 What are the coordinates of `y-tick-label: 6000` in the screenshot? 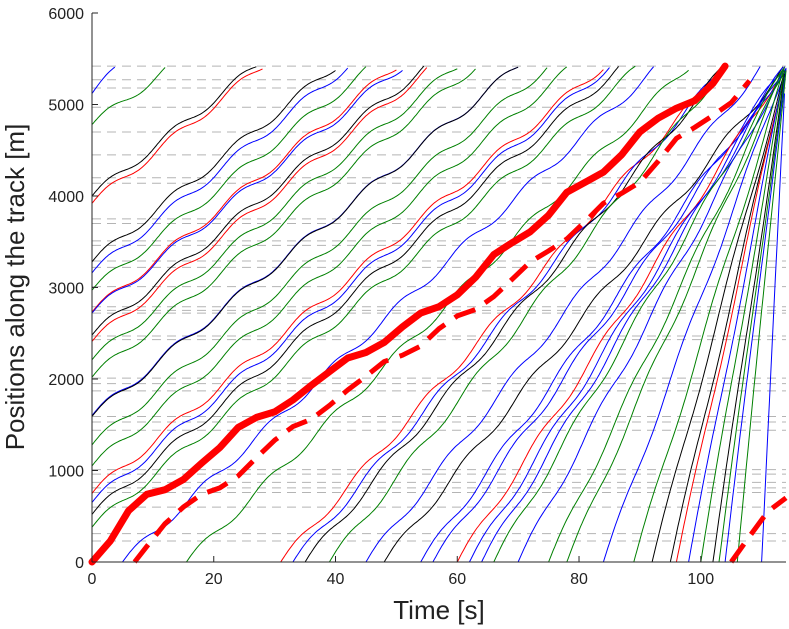 It's located at (66, 14).